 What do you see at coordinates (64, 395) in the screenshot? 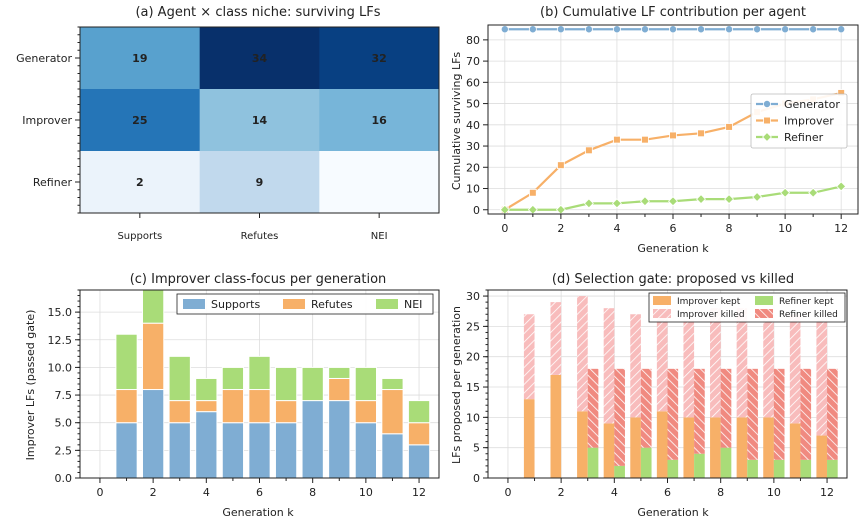
I see `y-tick-label: 7.5` at bounding box center [64, 395].